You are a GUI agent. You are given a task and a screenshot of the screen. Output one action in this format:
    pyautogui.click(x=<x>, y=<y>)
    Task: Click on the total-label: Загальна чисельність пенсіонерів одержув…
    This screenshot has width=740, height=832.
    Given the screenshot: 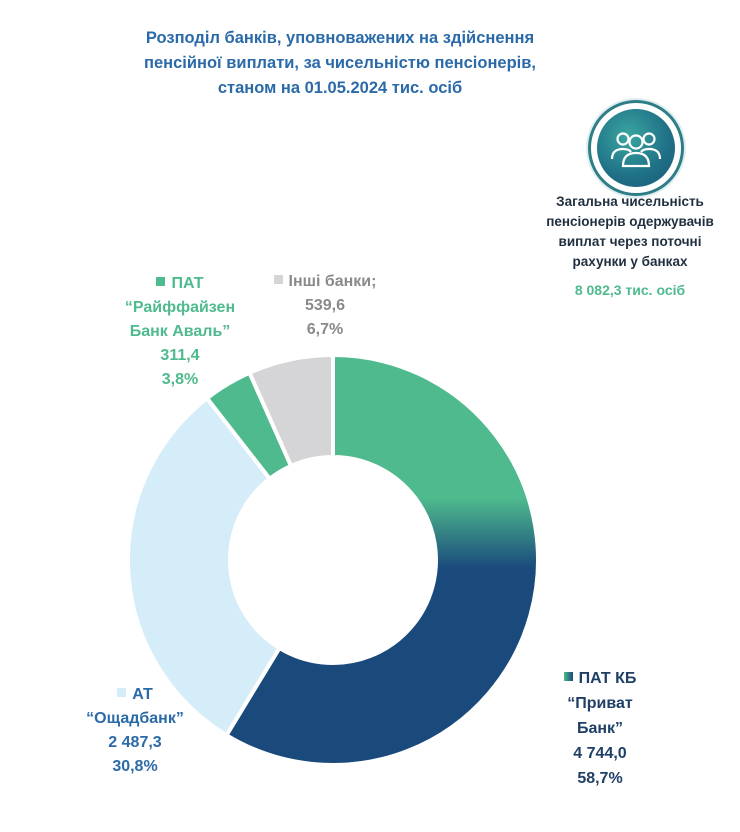 What is the action you would take?
    pyautogui.click(x=630, y=232)
    